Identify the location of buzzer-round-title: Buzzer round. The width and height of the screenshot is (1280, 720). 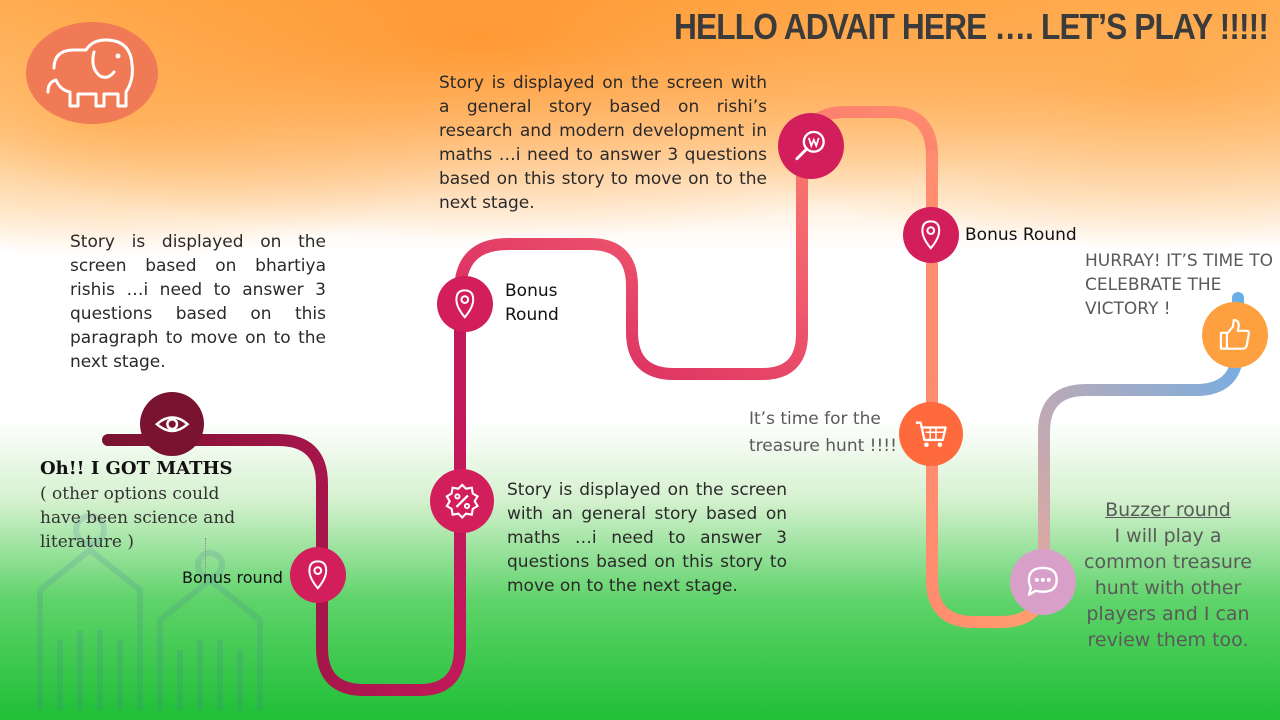
(1168, 510).